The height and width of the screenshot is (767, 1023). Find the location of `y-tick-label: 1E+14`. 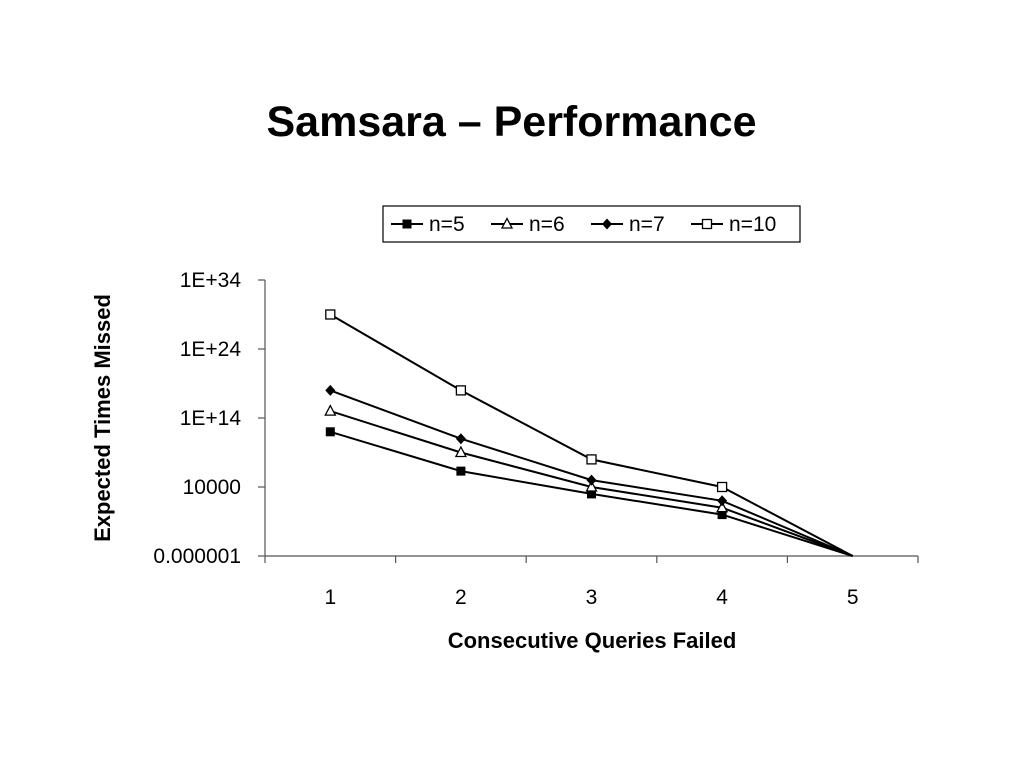

y-tick-label: 1E+14 is located at coordinates (211, 418).